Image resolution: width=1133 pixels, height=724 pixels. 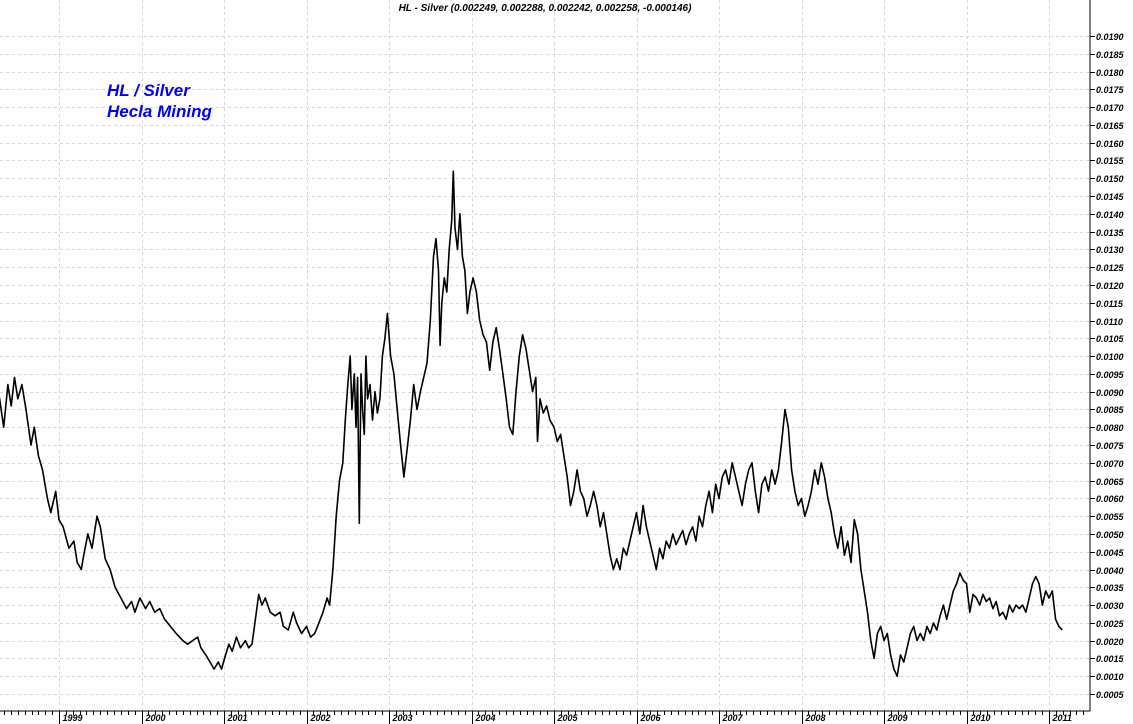 What do you see at coordinates (1110, 161) in the screenshot?
I see `y-tick-label: 0.0155` at bounding box center [1110, 161].